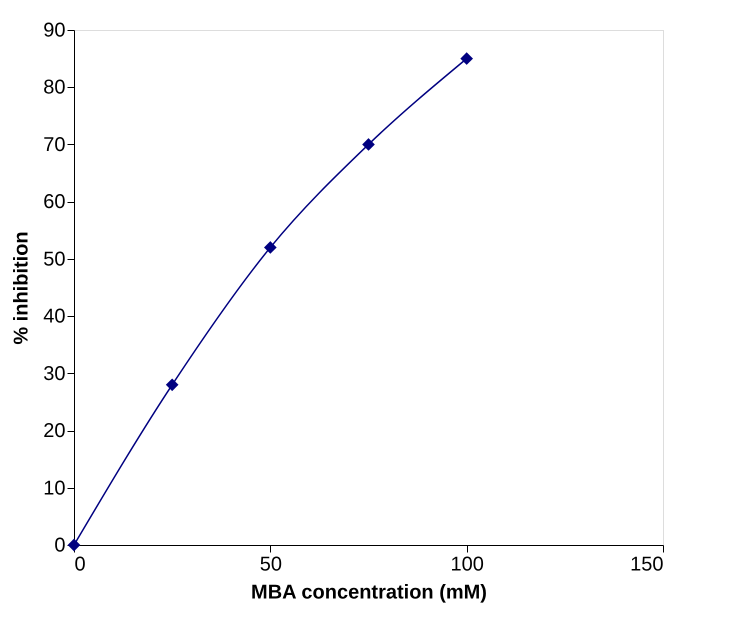  Describe the element at coordinates (369, 593) in the screenshot. I see `x-axis-title: MBA concentration (mM)` at that location.